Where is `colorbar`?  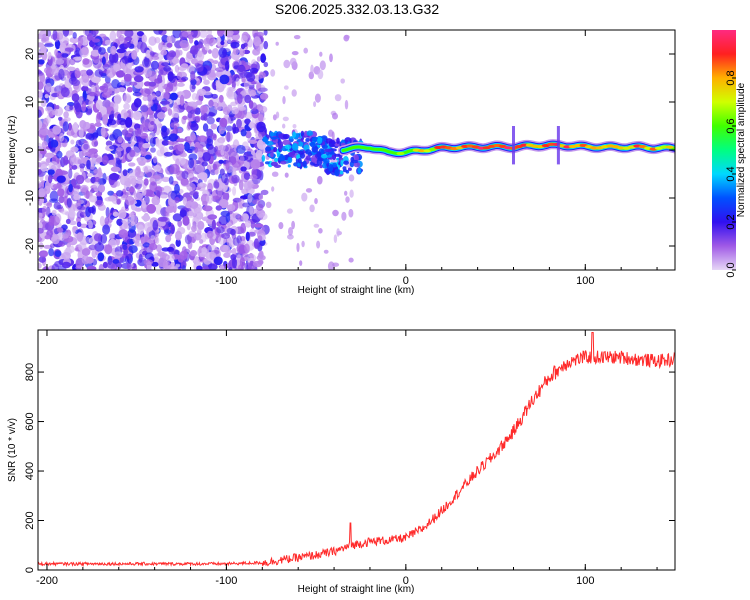
colorbar is located at coordinates (724, 150).